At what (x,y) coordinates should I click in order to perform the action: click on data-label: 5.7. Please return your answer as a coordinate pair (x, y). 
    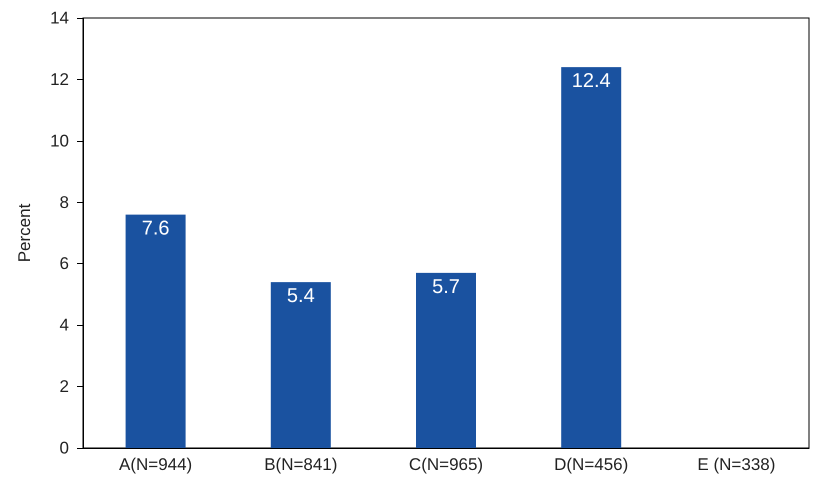
    Looking at the image, I should click on (446, 287).